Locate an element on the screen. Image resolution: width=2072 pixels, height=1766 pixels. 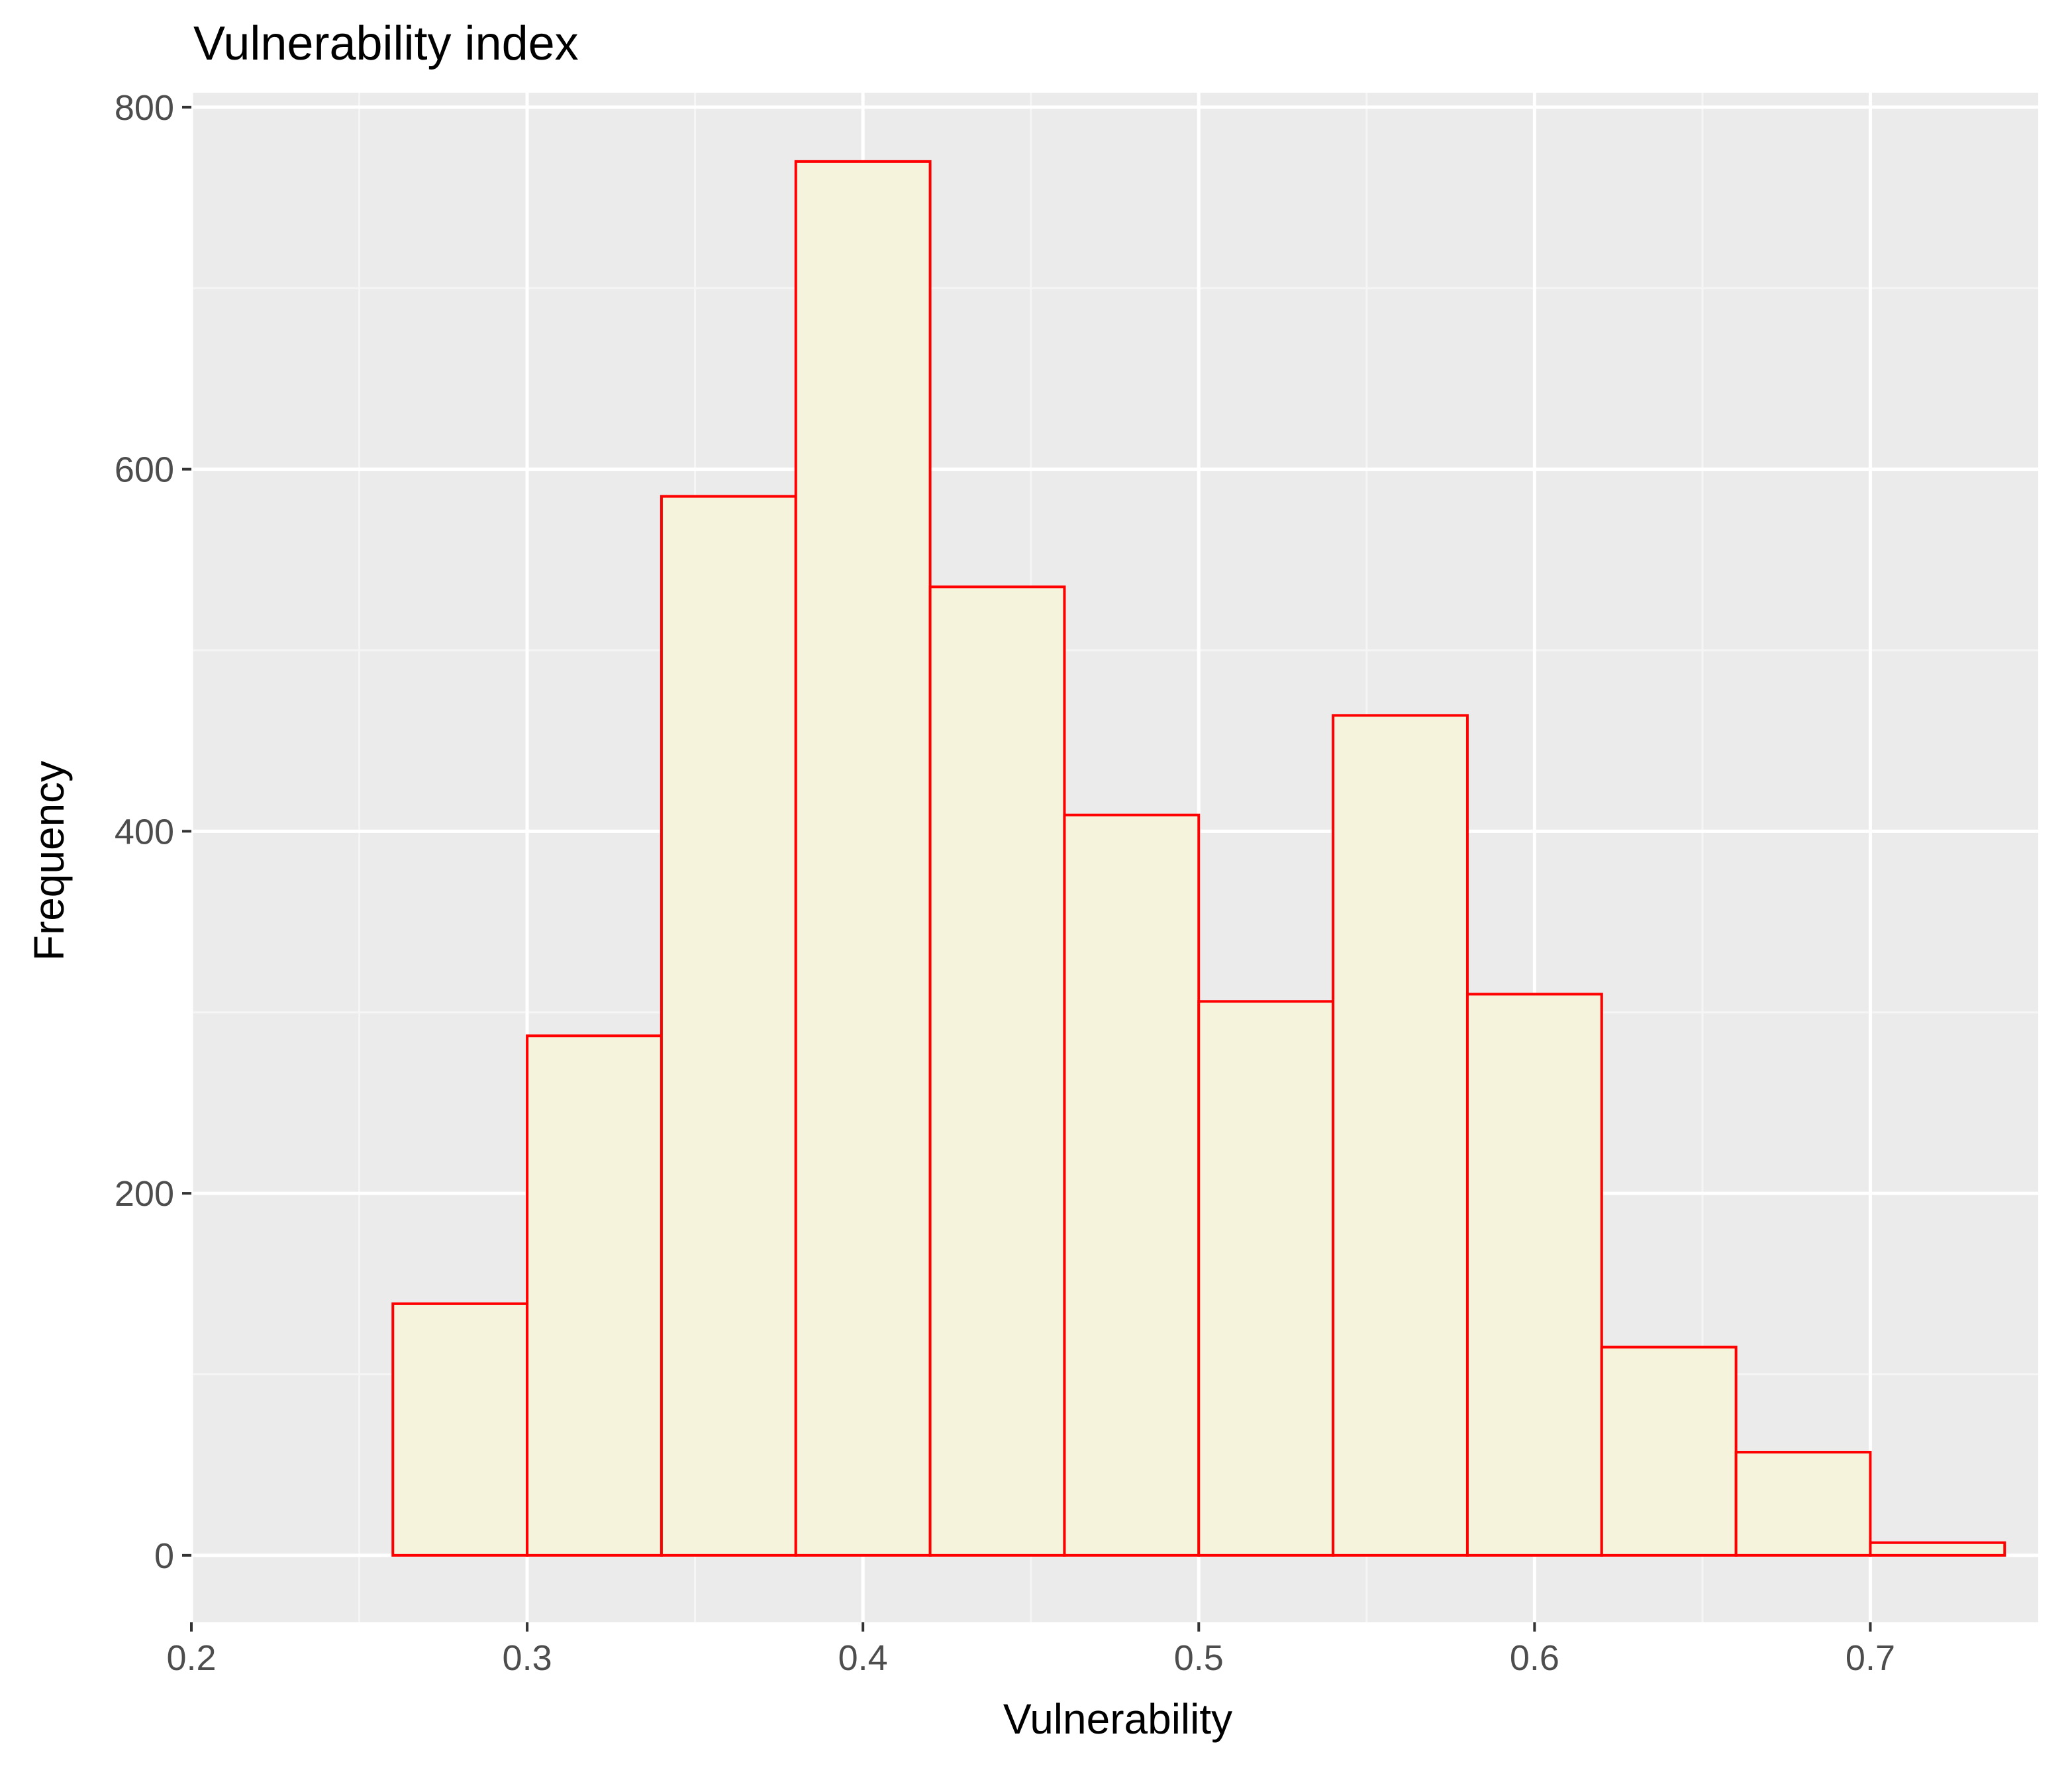
x-tick-label: 0.3 is located at coordinates (527, 1658).